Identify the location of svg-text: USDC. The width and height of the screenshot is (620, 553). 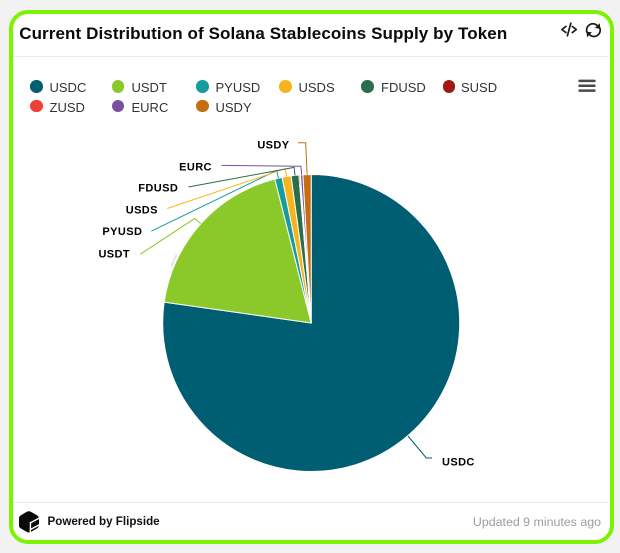
(458, 462).